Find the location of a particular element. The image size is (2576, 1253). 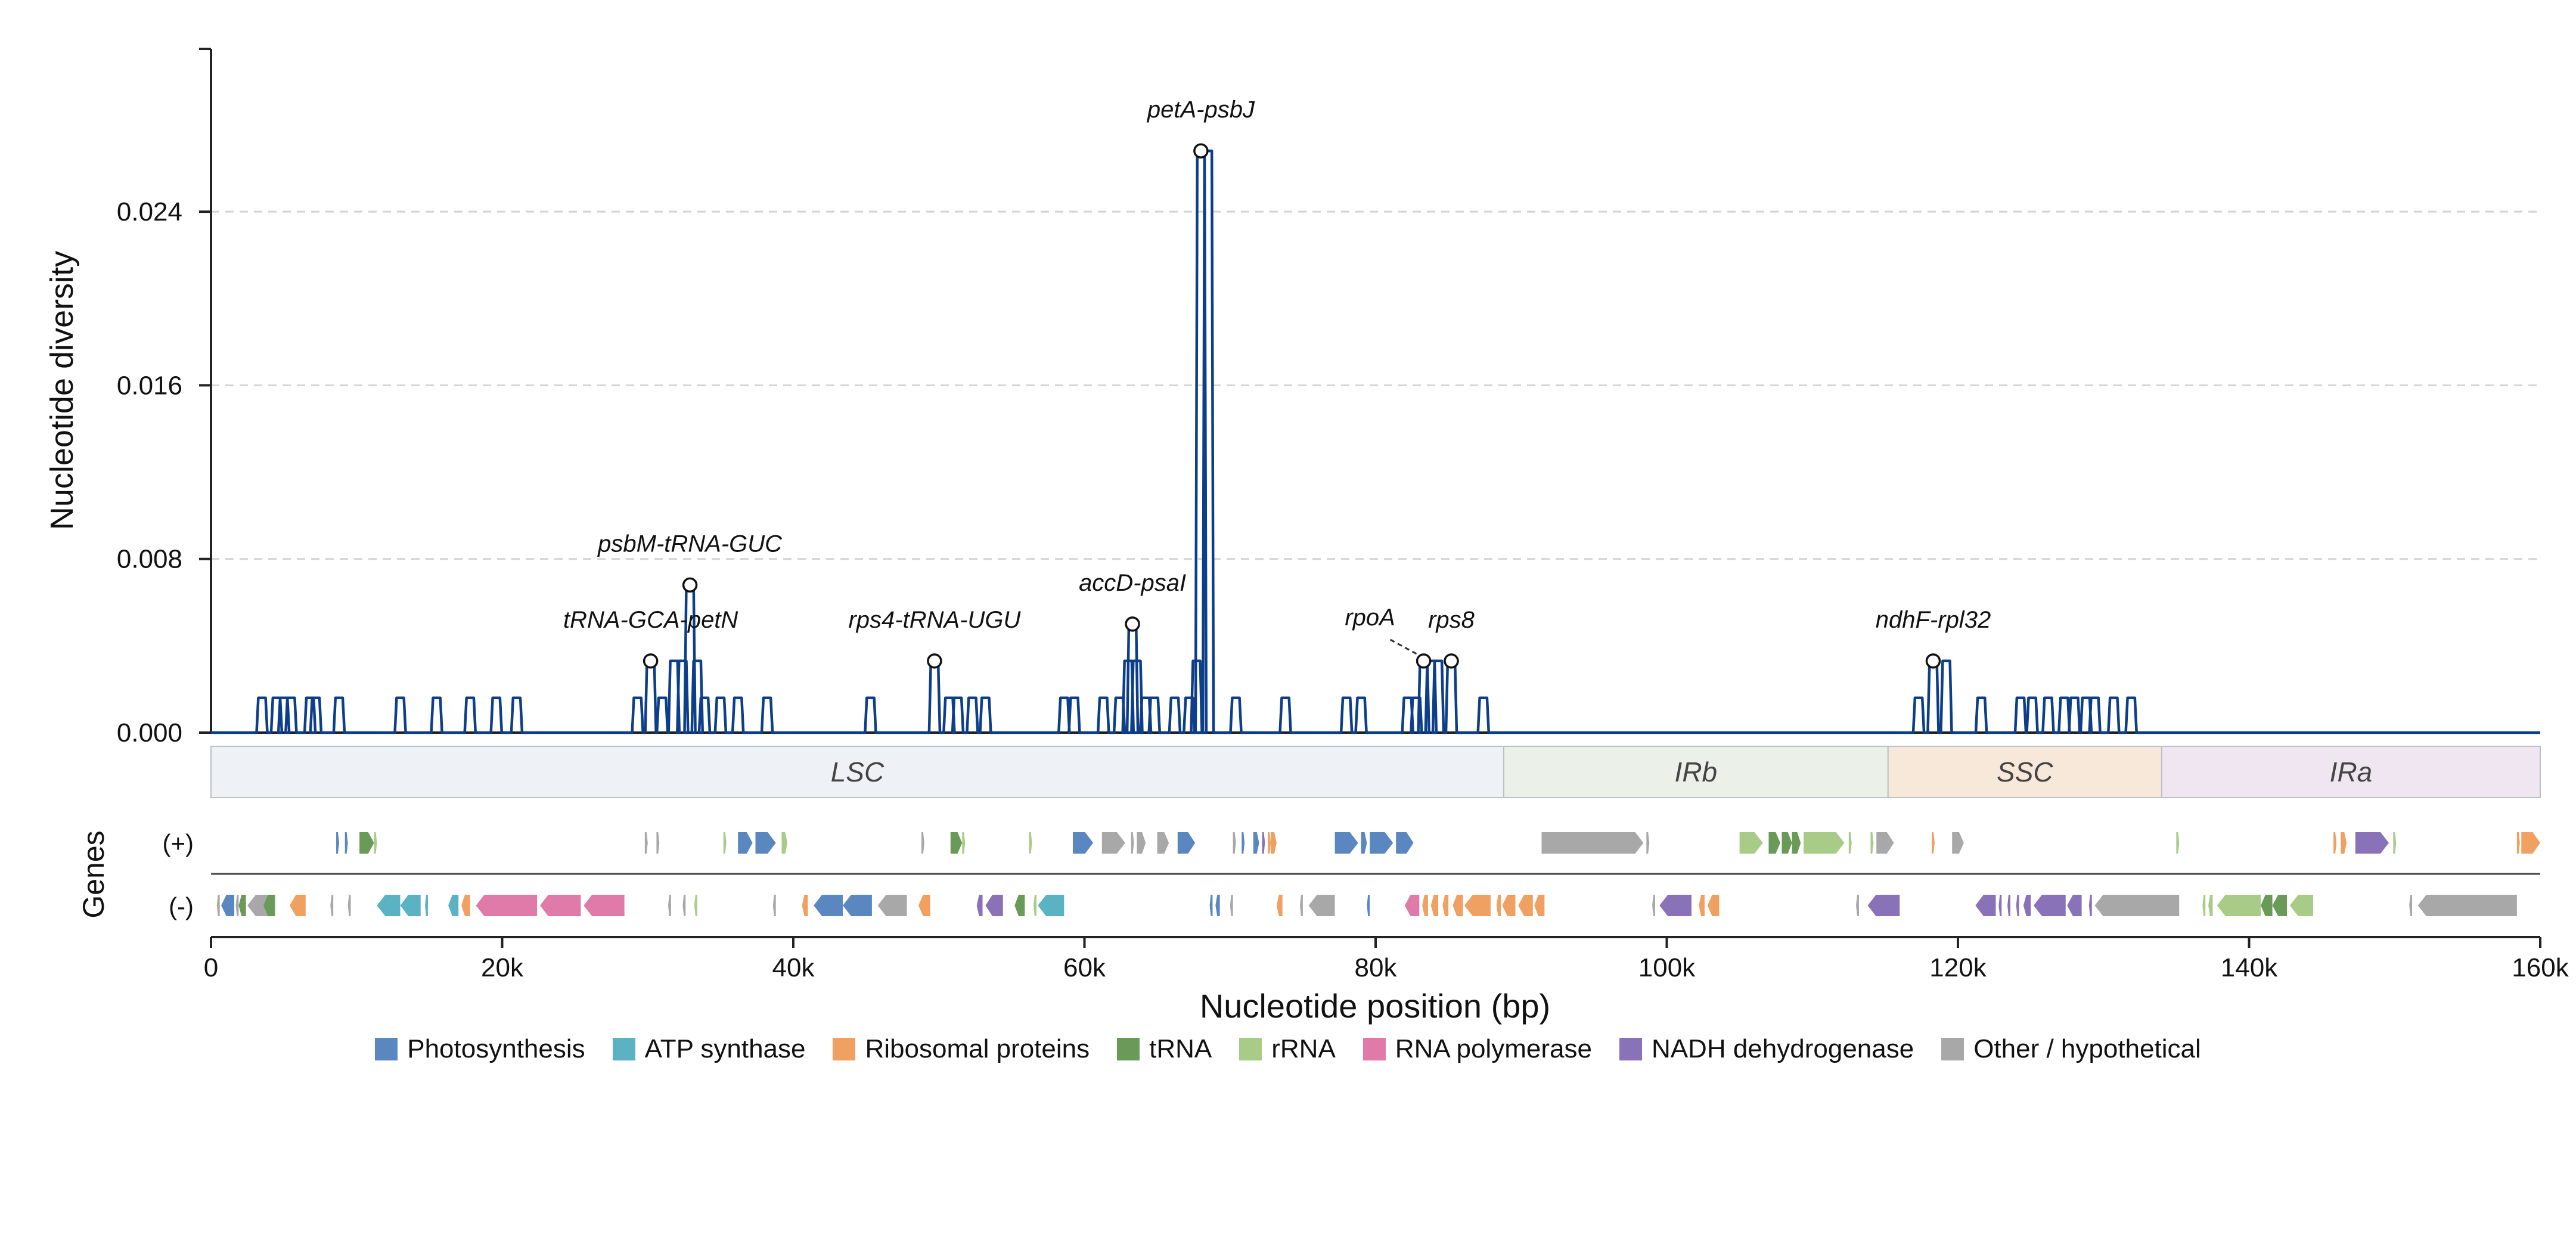

region-ira is located at coordinates (2351, 772).